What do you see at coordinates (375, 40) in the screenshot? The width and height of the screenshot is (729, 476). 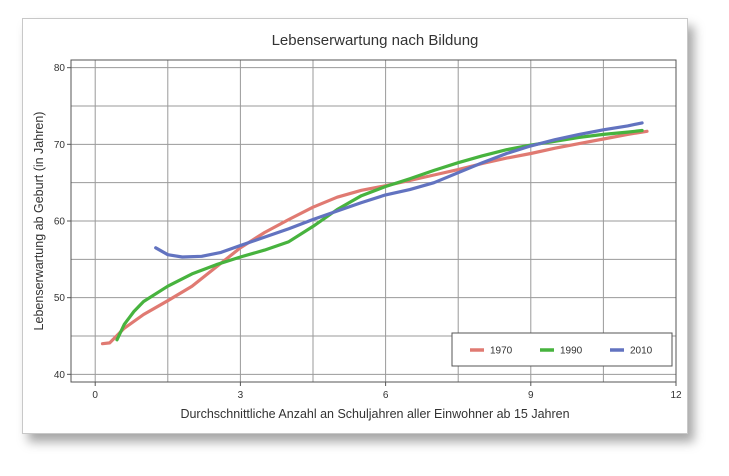 I see `chart-title: Lebenserwartung nach Bildung` at bounding box center [375, 40].